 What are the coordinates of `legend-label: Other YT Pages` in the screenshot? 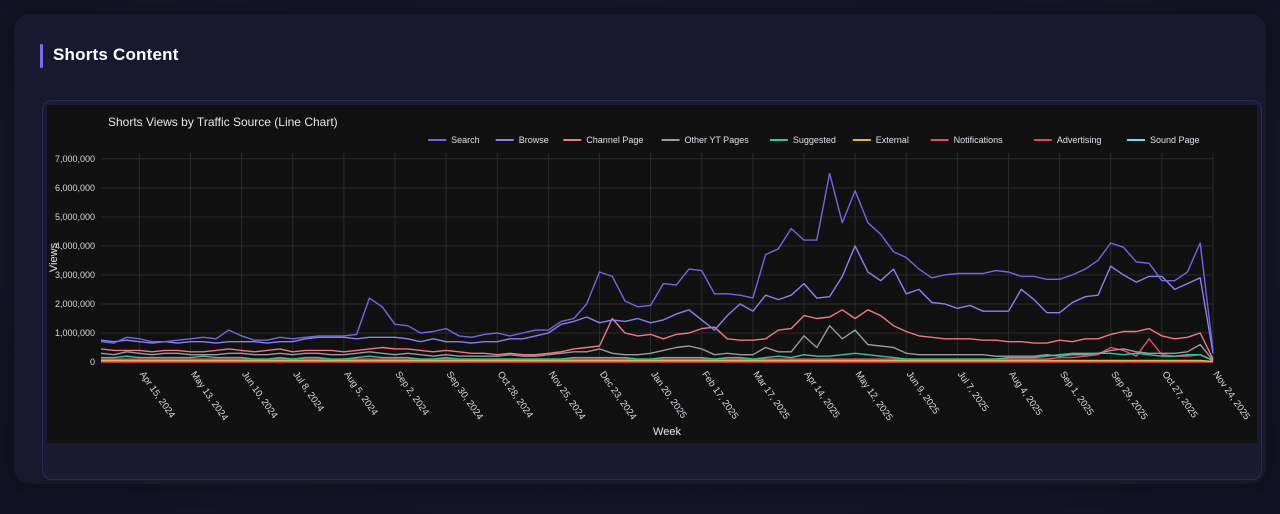 It's located at (717, 140).